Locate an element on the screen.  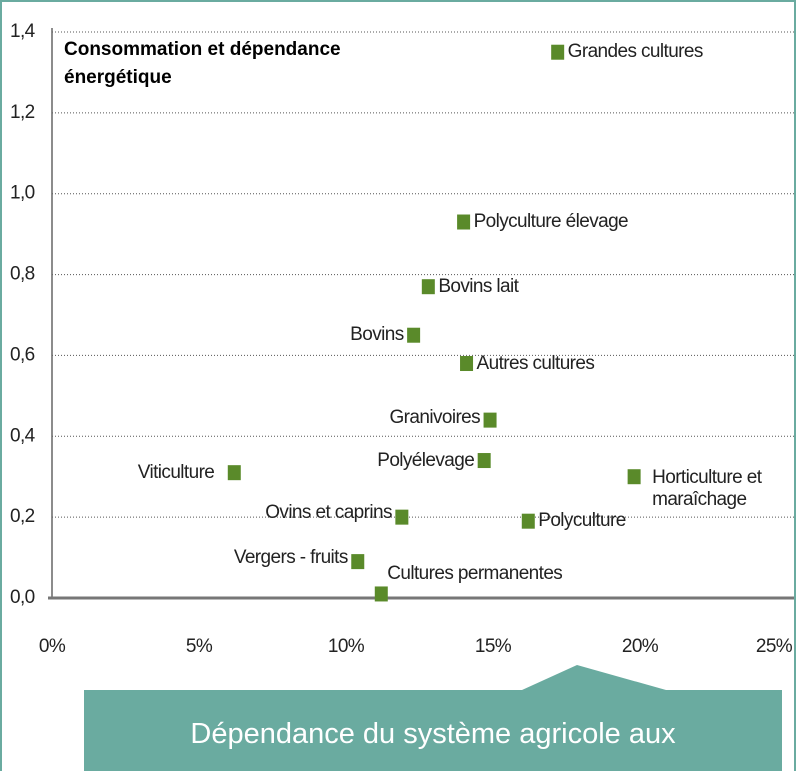
x-tick-label: 0% is located at coordinates (52, 646).